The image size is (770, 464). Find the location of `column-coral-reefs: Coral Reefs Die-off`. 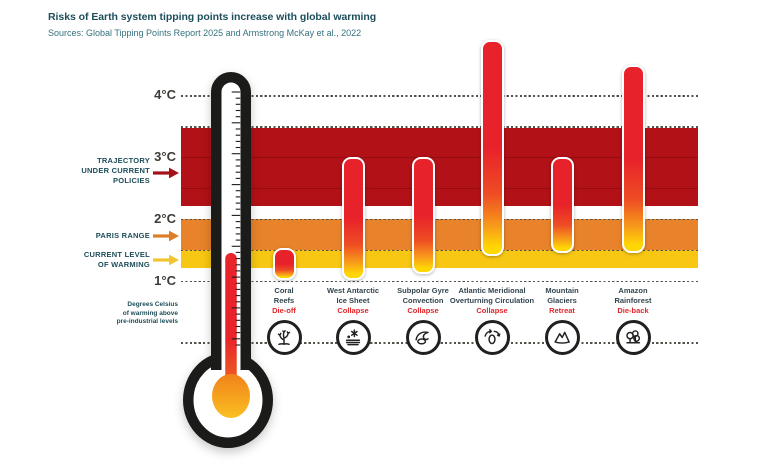

column-coral-reefs: Coral Reefs Die-off is located at coordinates (284, 320).